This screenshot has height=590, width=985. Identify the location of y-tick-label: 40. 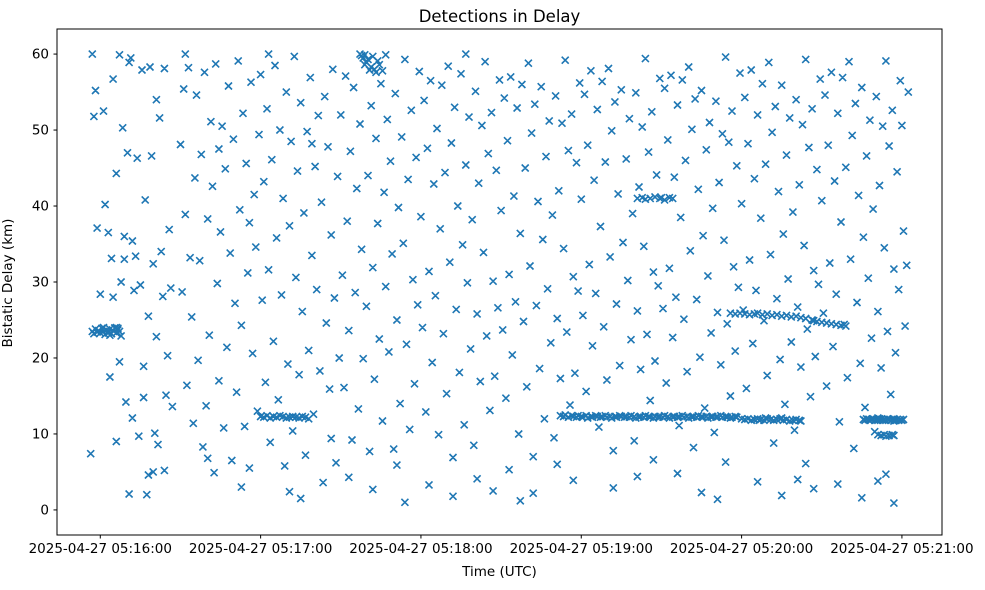
(40, 207).